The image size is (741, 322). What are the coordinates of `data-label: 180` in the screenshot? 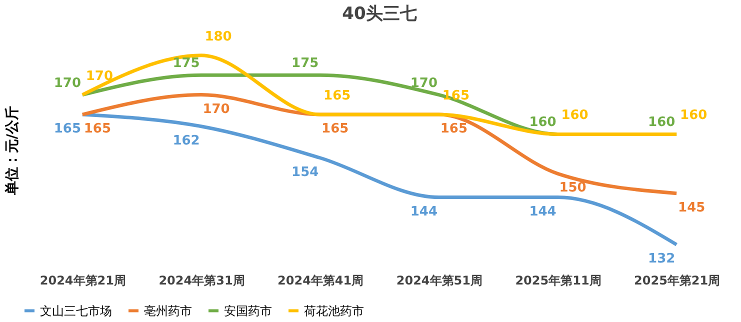 It's located at (218, 36).